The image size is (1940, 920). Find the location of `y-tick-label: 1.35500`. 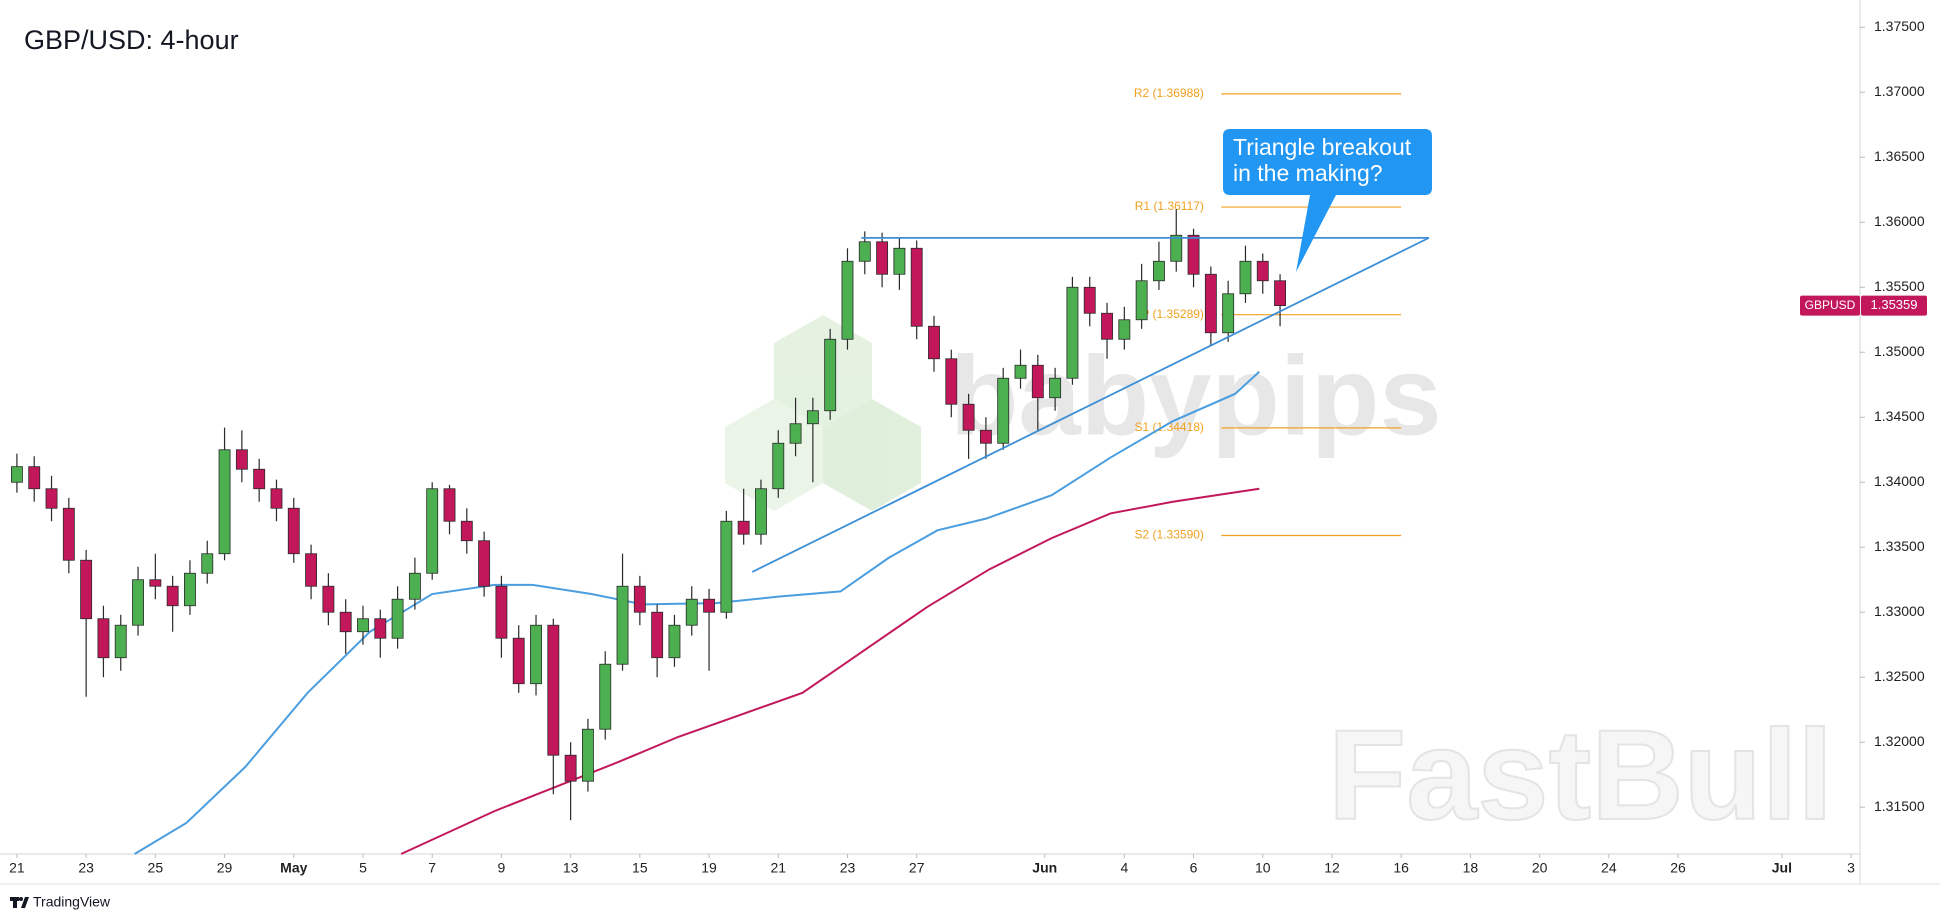

y-tick-label: 1.35500 is located at coordinates (1899, 286).